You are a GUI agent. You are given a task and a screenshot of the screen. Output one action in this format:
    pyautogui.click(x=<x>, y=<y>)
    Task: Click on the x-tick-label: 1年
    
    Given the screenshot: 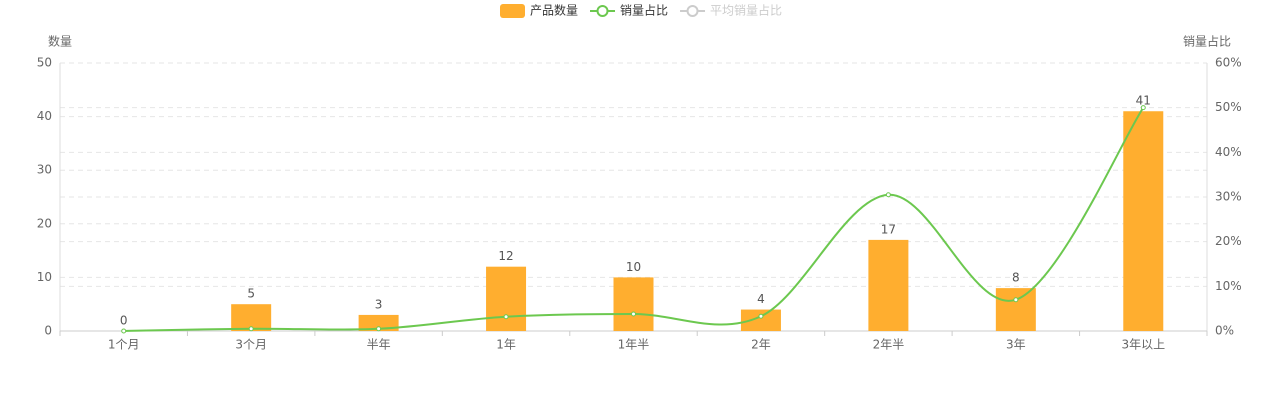 What is the action you would take?
    pyautogui.click(x=506, y=345)
    